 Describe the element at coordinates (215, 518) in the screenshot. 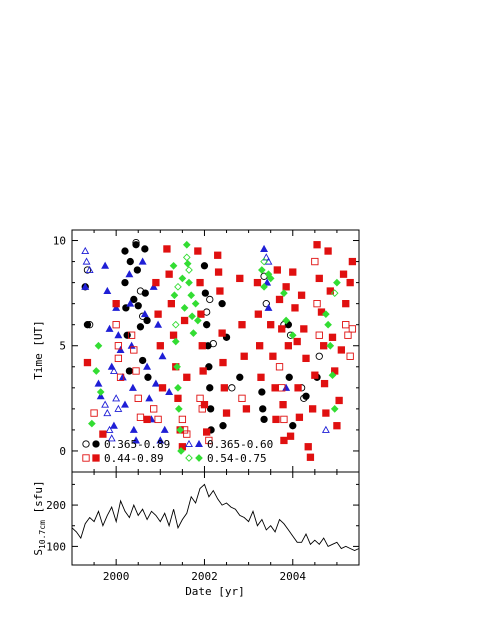

I see `bottom-plot-frame` at that location.